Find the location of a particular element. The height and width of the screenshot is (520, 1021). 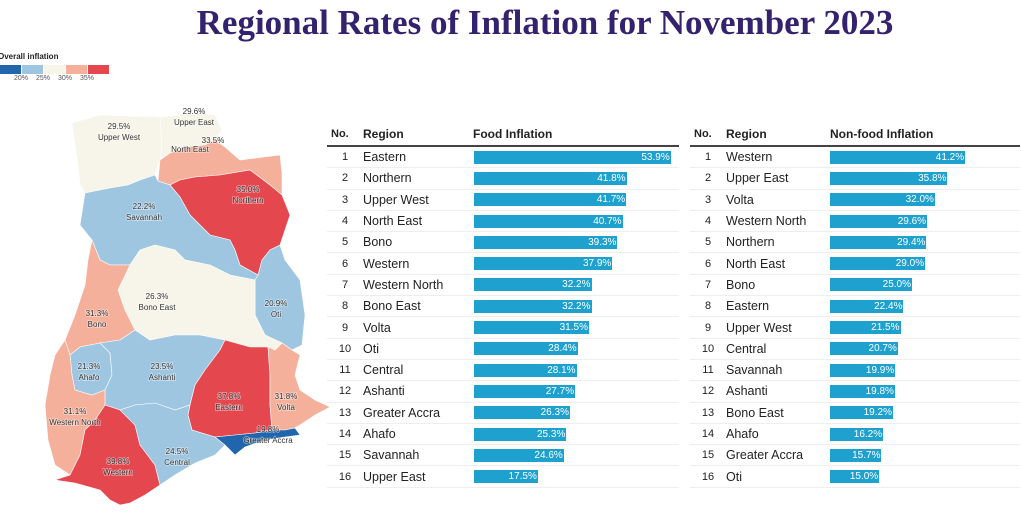

map-region-label: Oti is located at coordinates (276, 314).